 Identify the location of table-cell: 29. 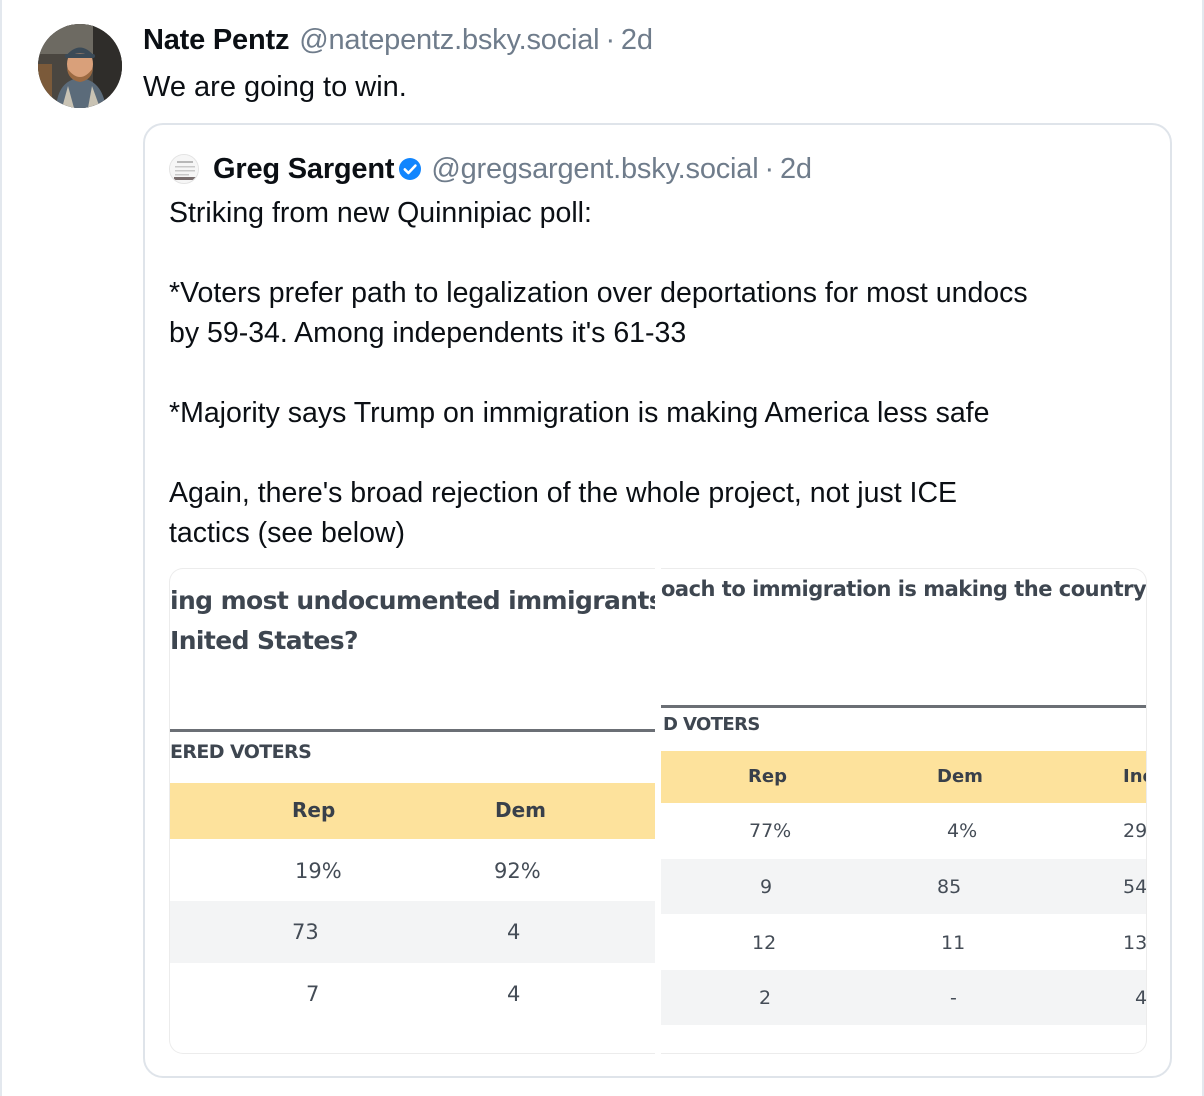
(1135, 831).